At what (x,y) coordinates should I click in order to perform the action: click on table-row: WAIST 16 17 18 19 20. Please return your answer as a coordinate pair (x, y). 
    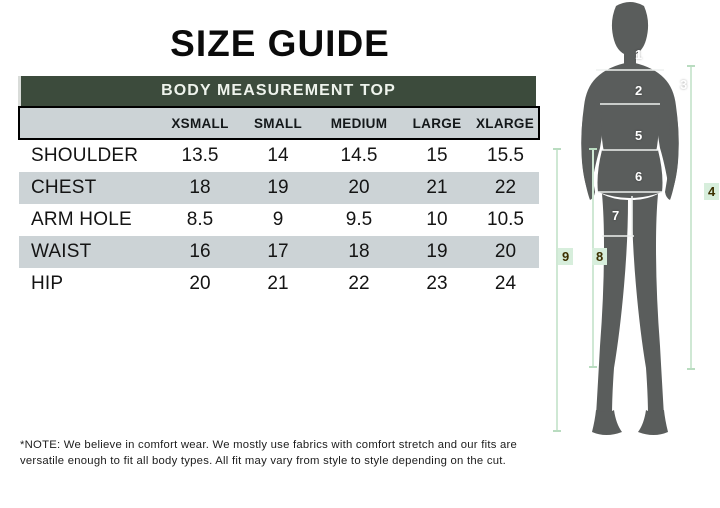
    Looking at the image, I should click on (279, 252).